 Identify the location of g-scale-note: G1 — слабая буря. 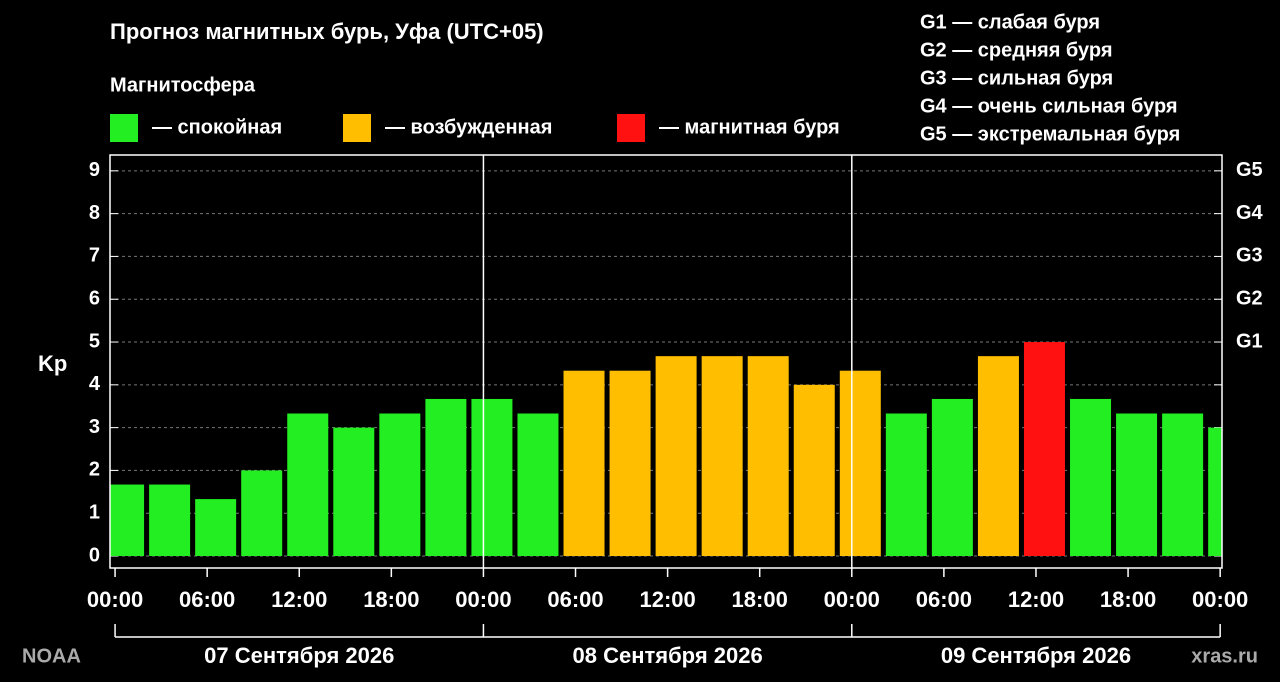
(1010, 22).